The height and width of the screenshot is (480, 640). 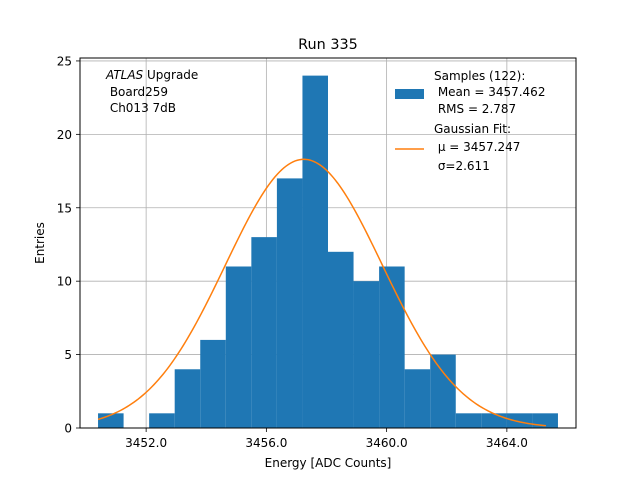 I want to click on x-axis-label: Energy [ADC Counts], so click(x=328, y=463).